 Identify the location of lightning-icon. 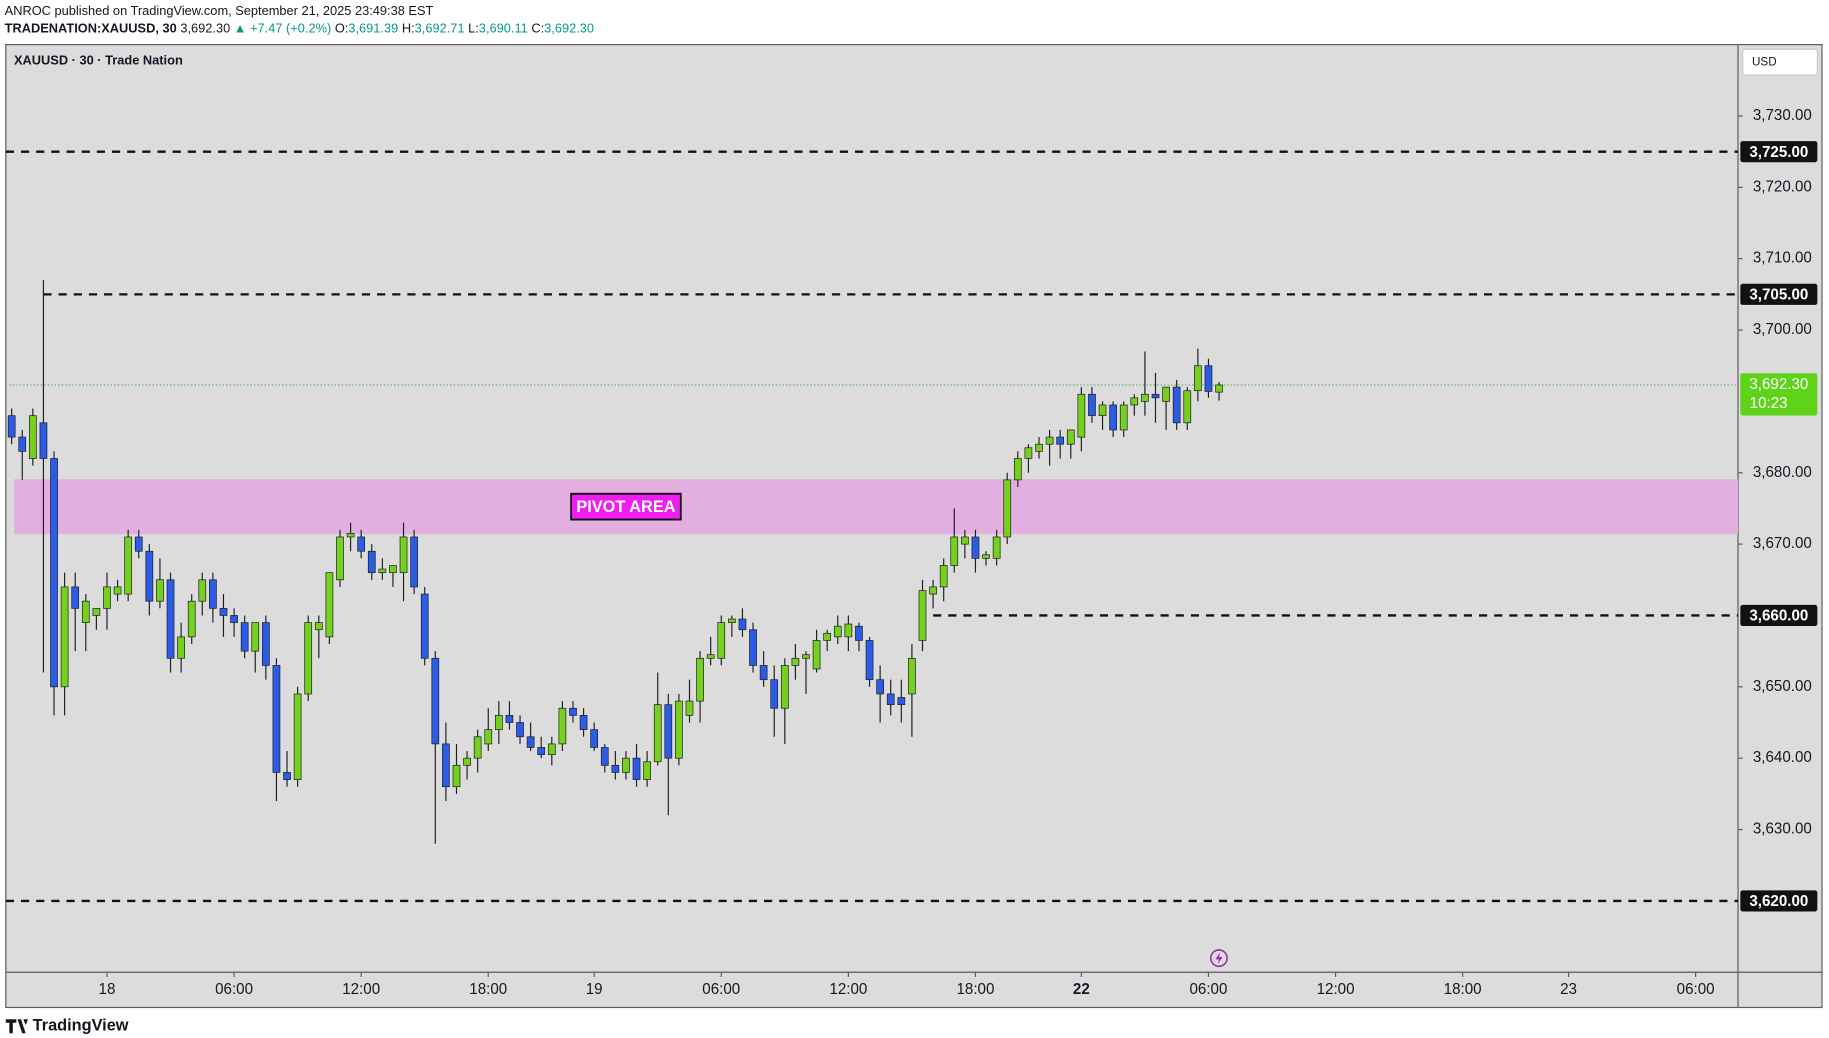
(1219, 958).